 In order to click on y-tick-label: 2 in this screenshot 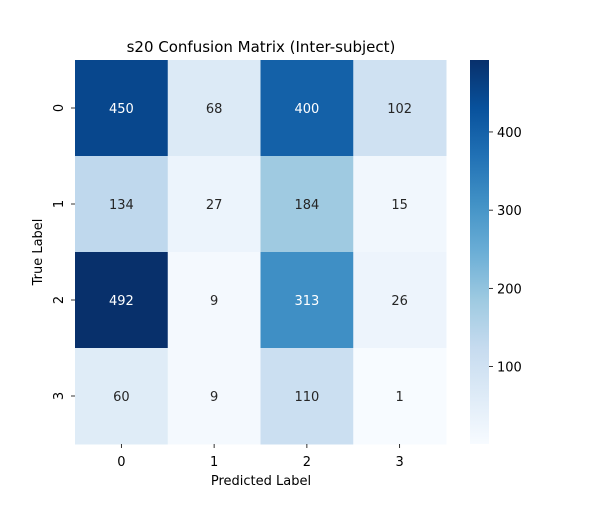, I will do `click(59, 300)`.